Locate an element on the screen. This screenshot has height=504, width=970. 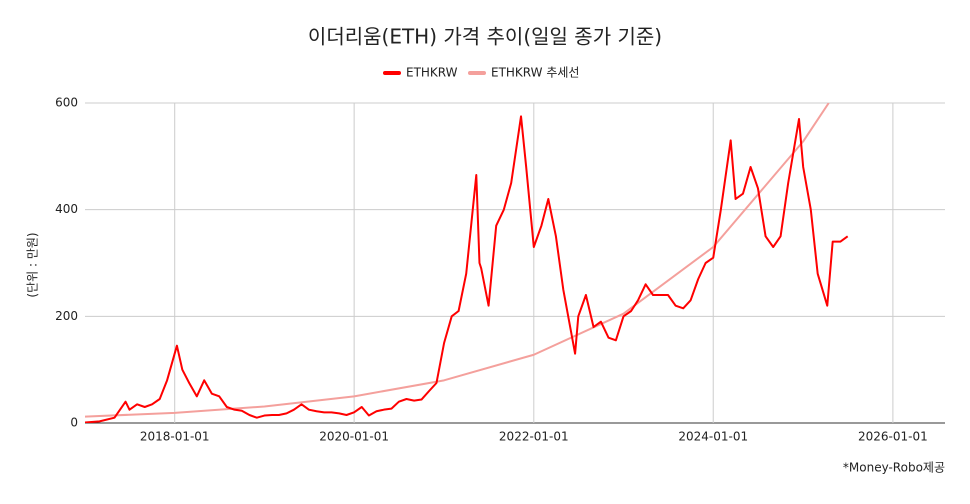
x-tick-label: 2024-01-01 is located at coordinates (713, 437).